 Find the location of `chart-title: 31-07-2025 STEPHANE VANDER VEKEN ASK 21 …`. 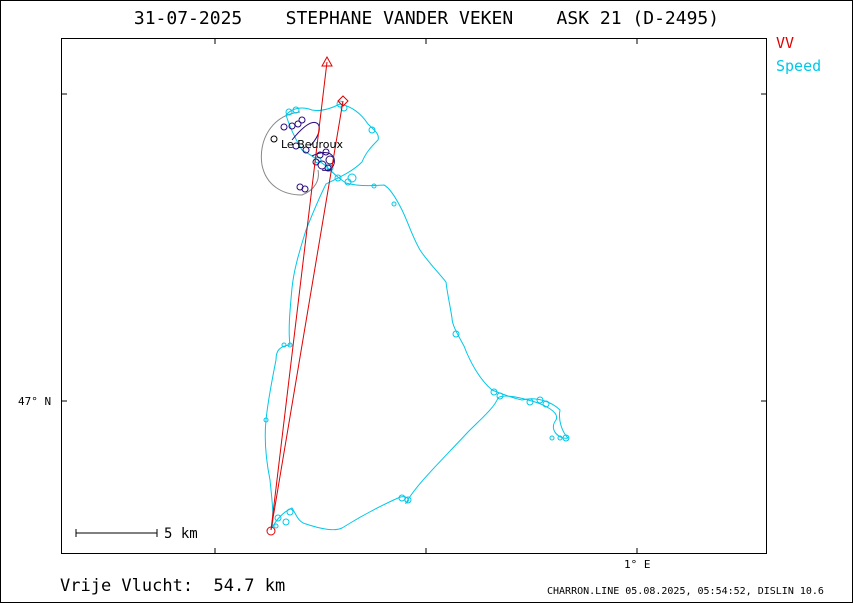

chart-title: 31-07-2025 STEPHANE VANDER VEKEN ASK 21 … is located at coordinates (426, 18).